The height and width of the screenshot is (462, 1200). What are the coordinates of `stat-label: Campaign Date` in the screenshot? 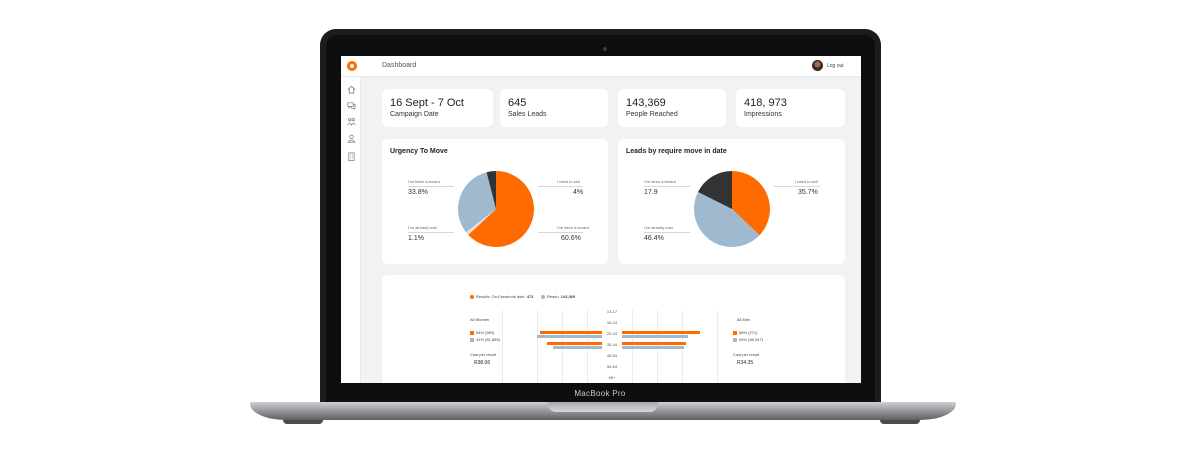 It's located at (414, 114).